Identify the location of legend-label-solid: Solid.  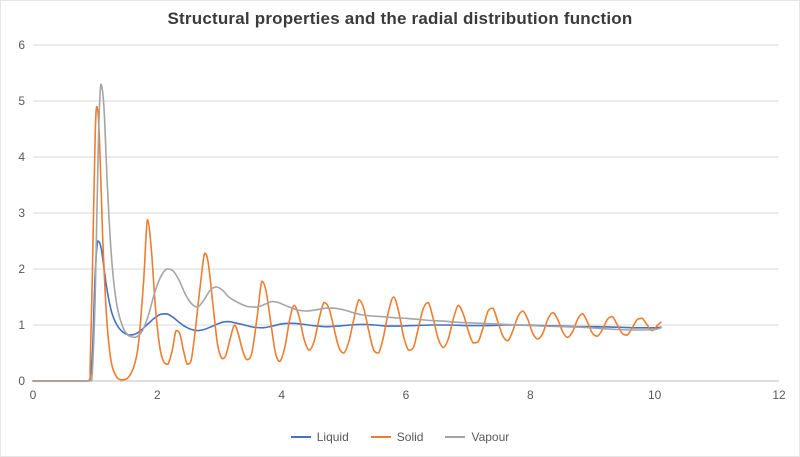
(410, 437).